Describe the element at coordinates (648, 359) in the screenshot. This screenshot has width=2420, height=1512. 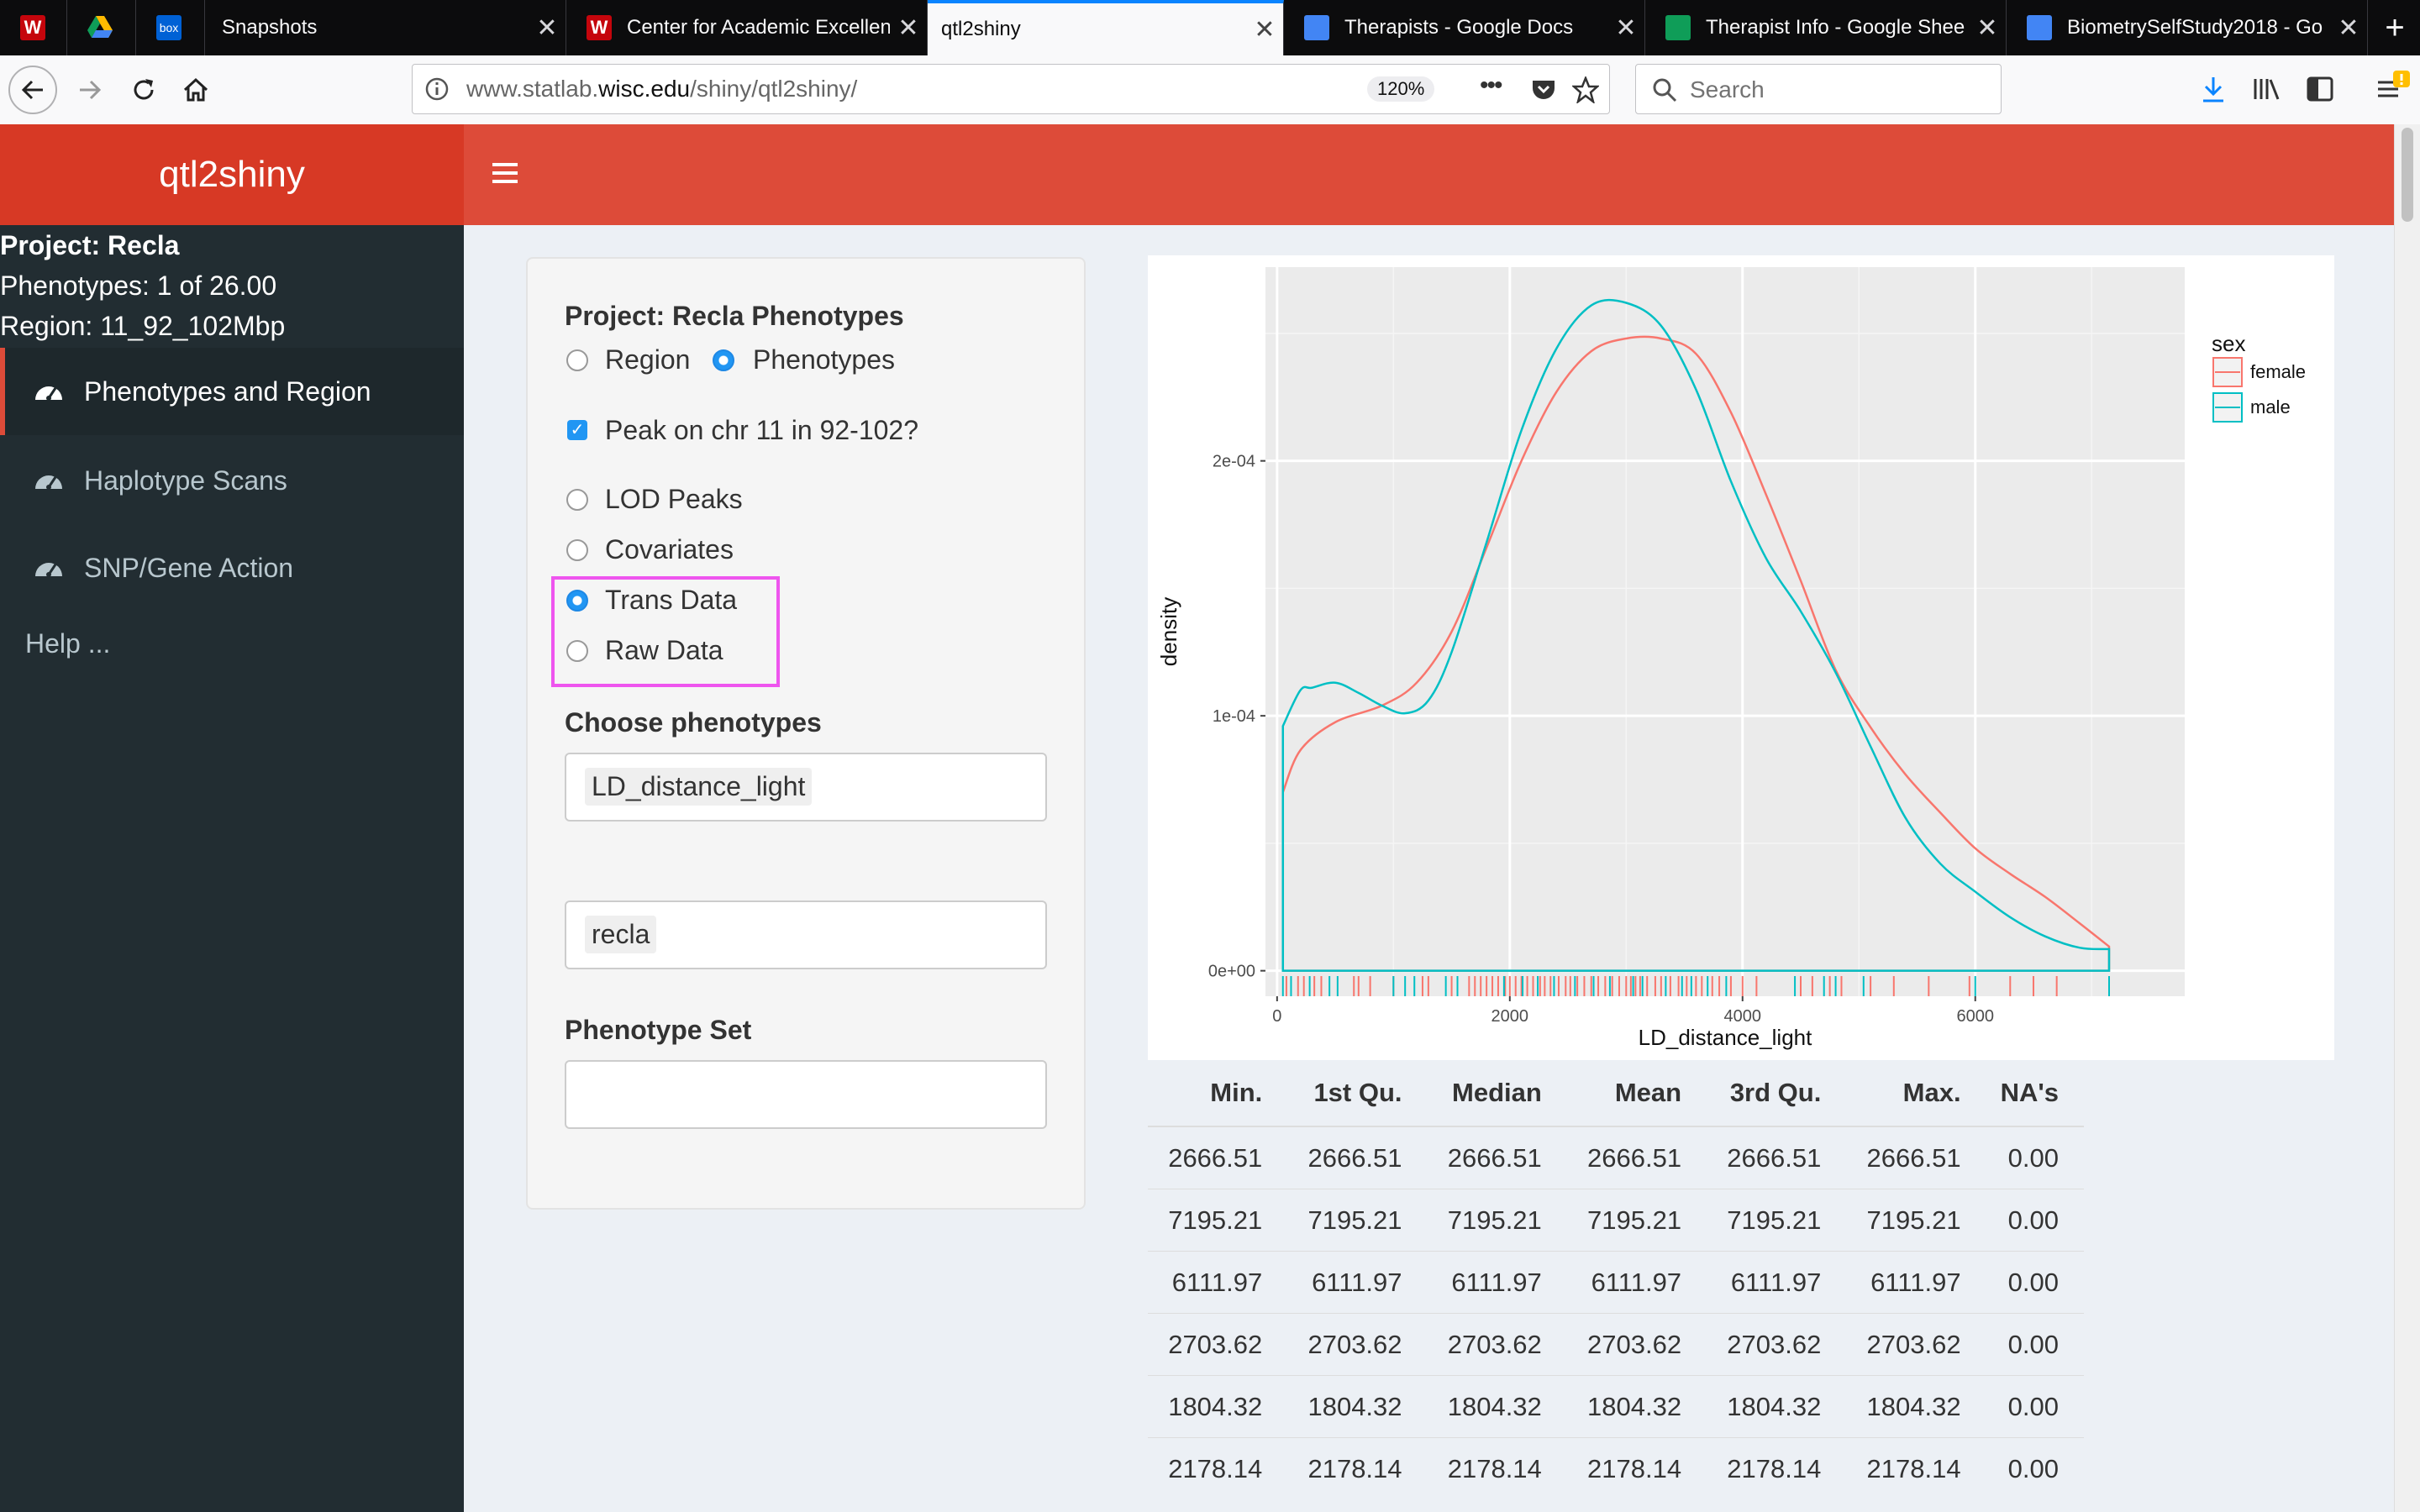
I see `radio-region-label: Region` at that location.